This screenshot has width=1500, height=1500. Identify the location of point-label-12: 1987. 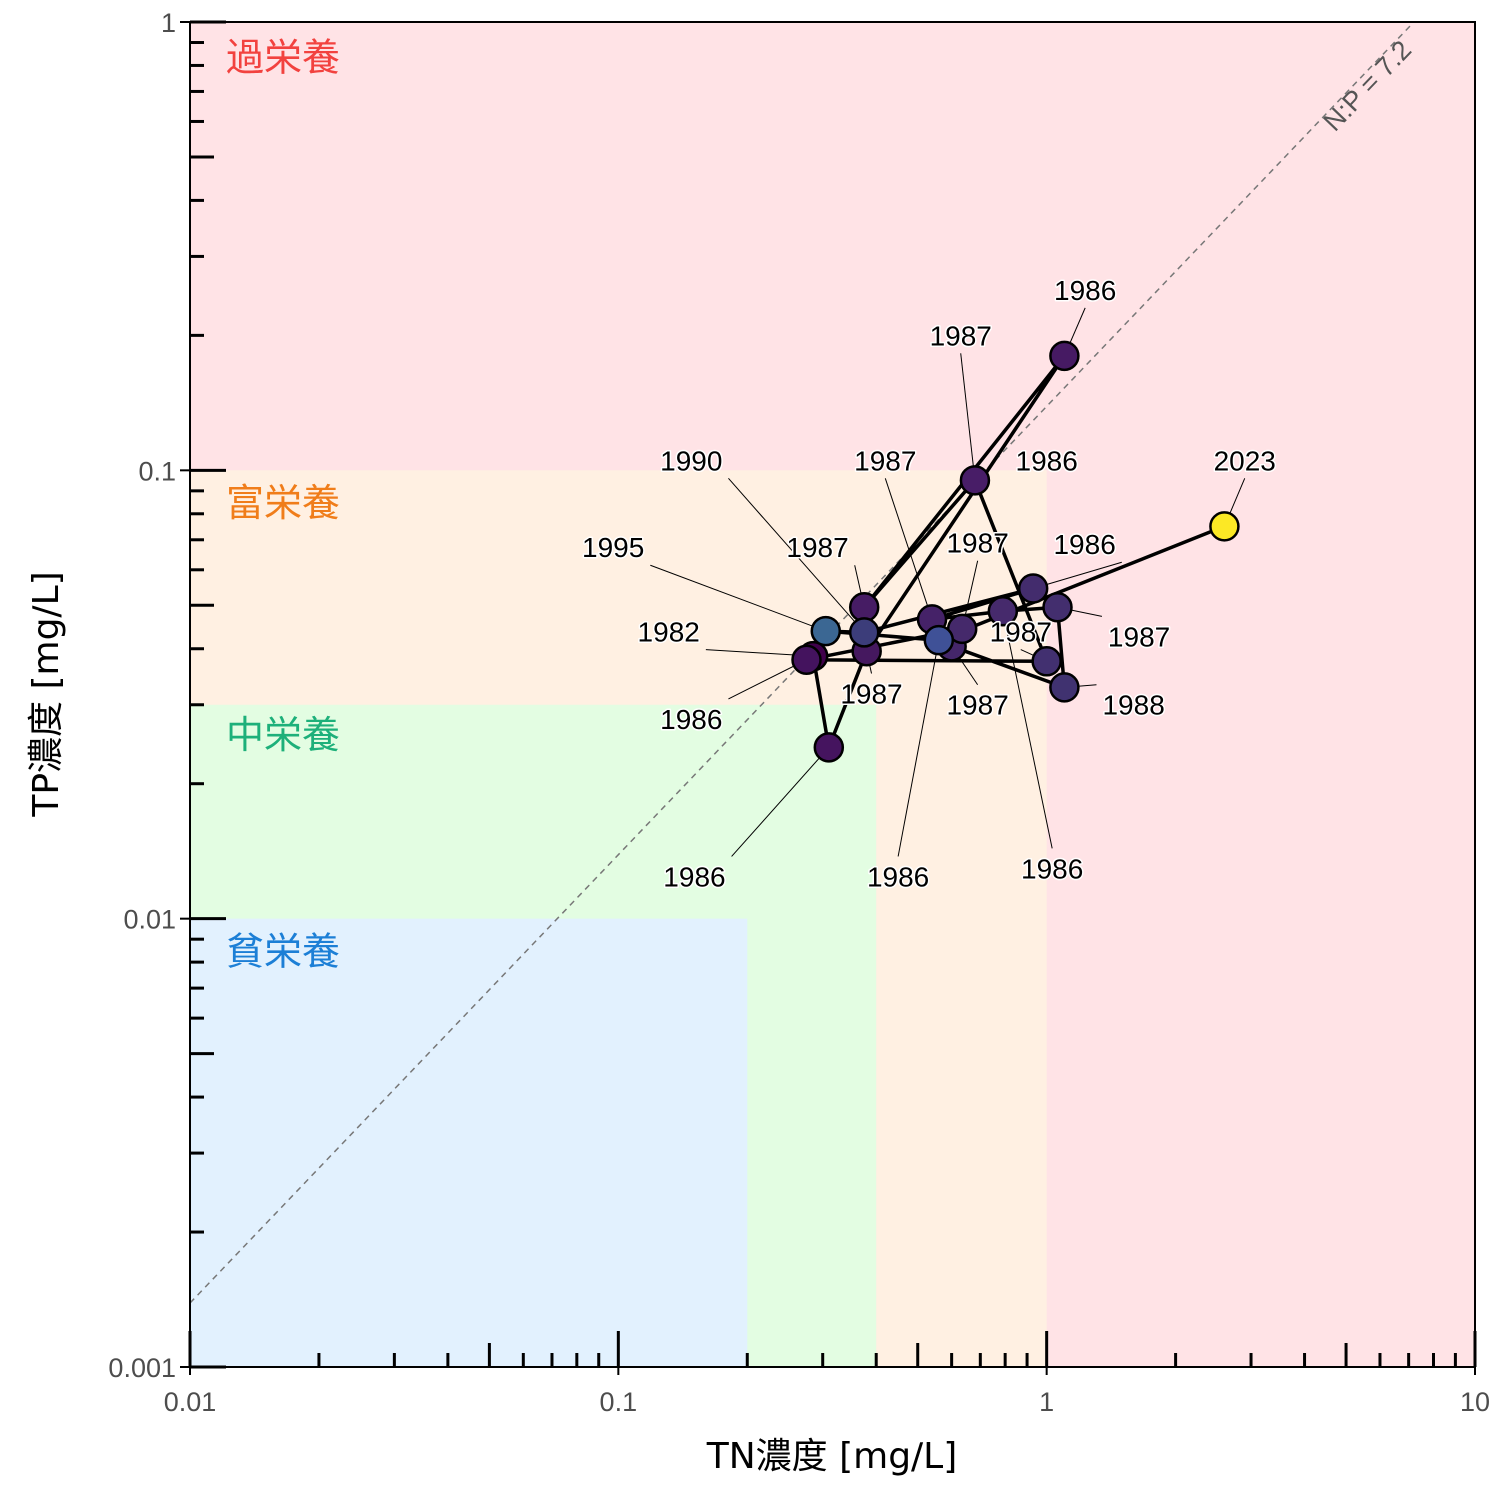
(1139, 636).